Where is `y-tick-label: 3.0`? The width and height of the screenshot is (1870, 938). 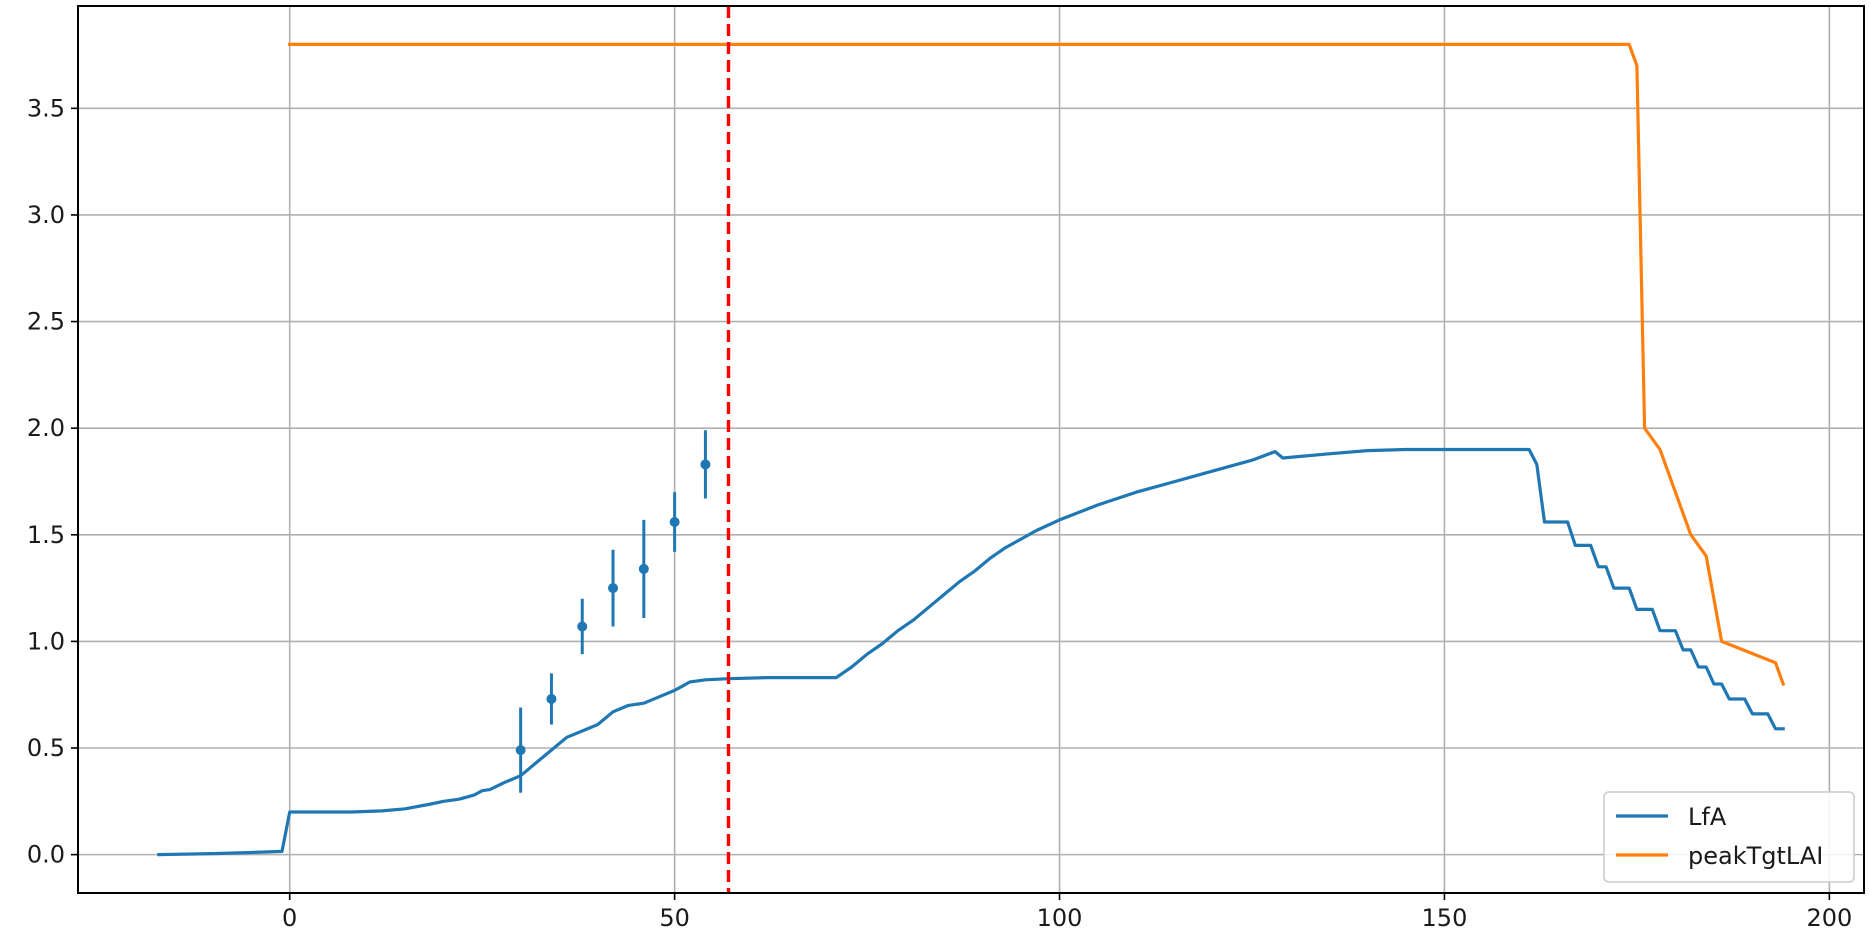 y-tick-label: 3.0 is located at coordinates (46, 215).